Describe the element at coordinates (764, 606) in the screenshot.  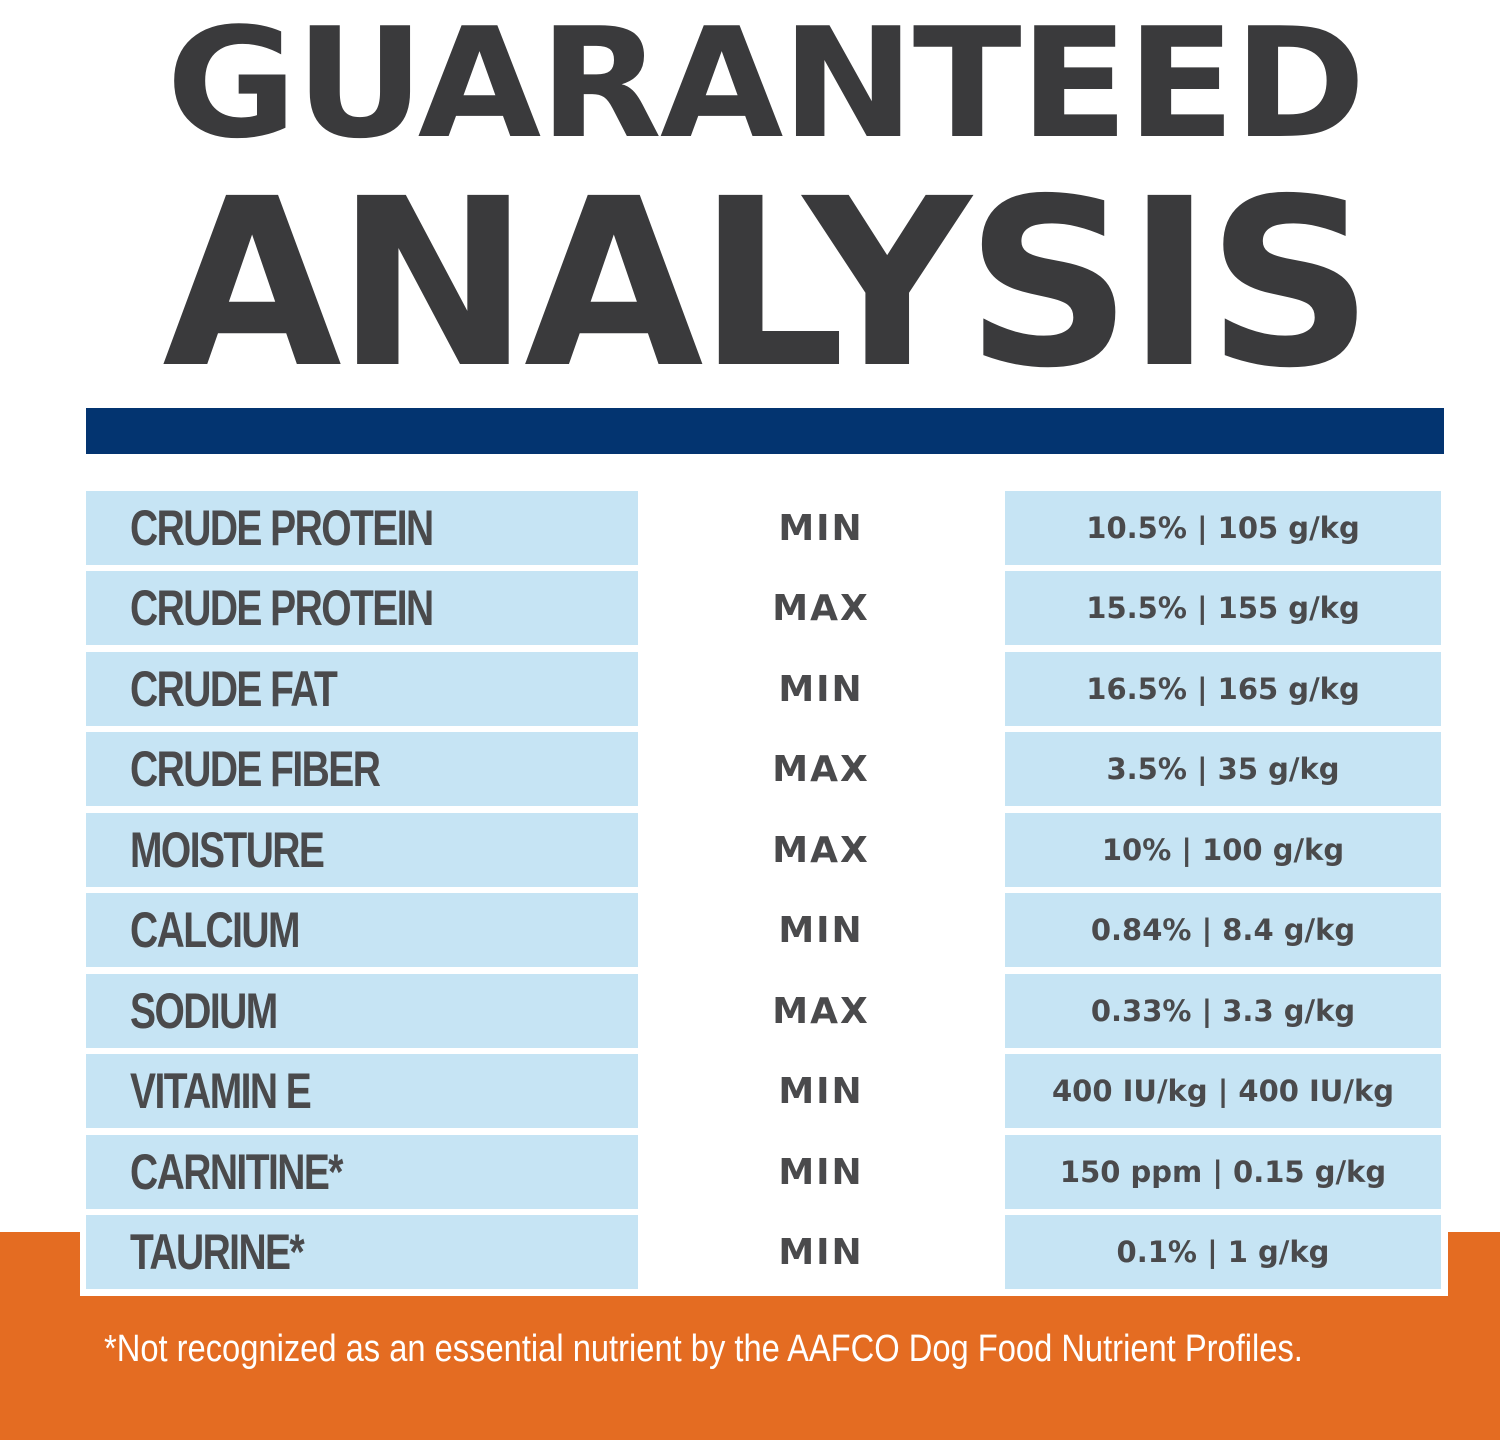
I see `table-row: CRUDE PROTEIN MAX 15.5% | 155 g/kg` at that location.